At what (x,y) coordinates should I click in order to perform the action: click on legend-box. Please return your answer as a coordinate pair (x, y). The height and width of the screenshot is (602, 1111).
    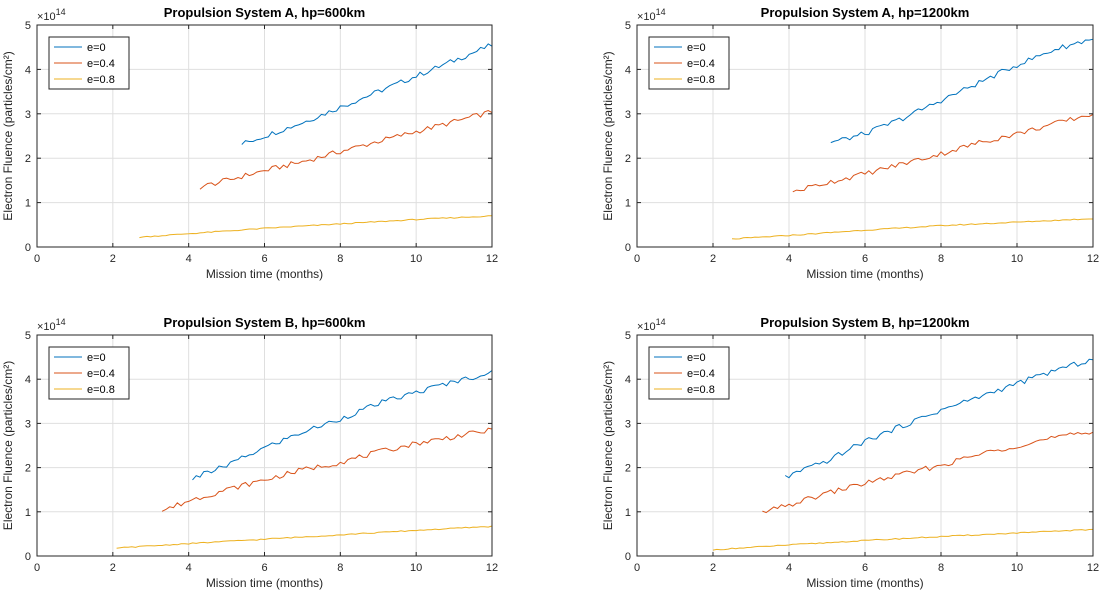
    Looking at the image, I should click on (689, 63).